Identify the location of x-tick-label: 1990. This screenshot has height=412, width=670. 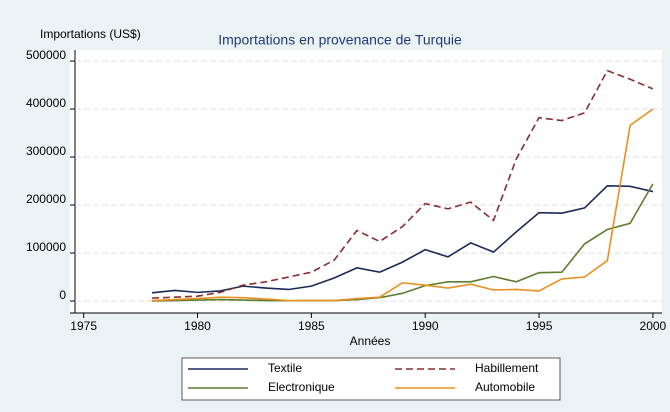
(425, 326).